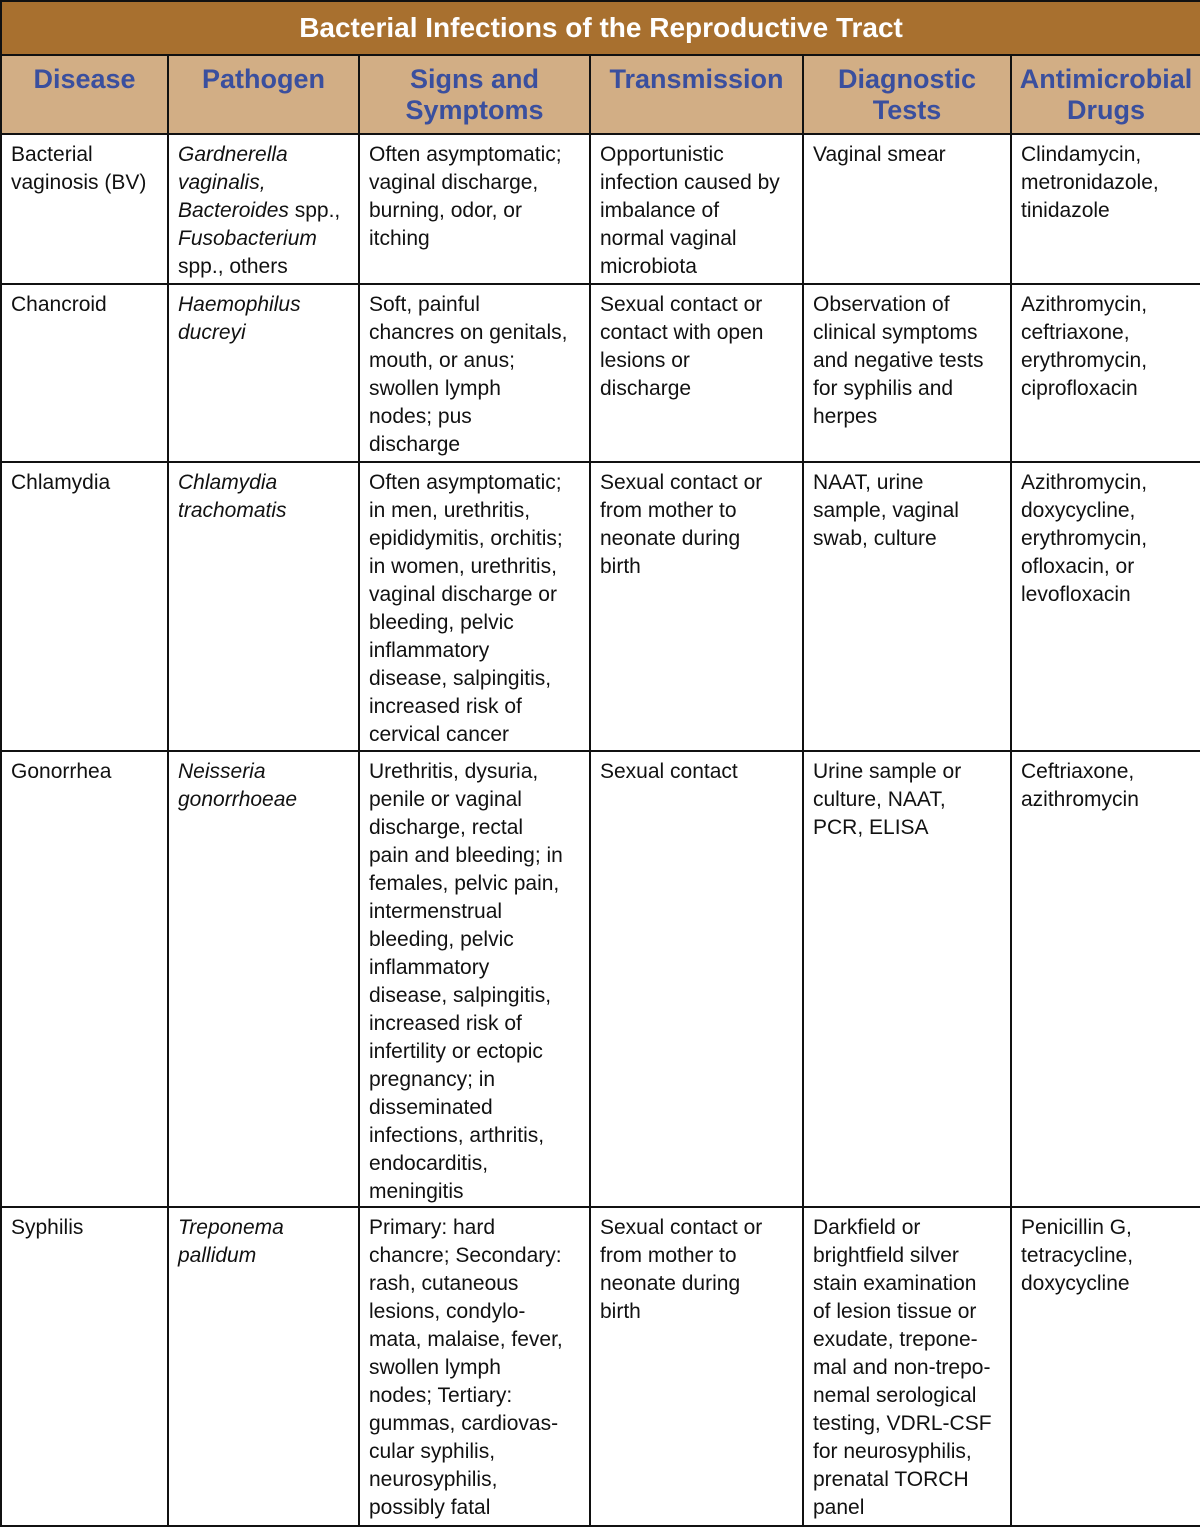  I want to click on pathogen-text: Haemophilus ducreyi, so click(239, 318).